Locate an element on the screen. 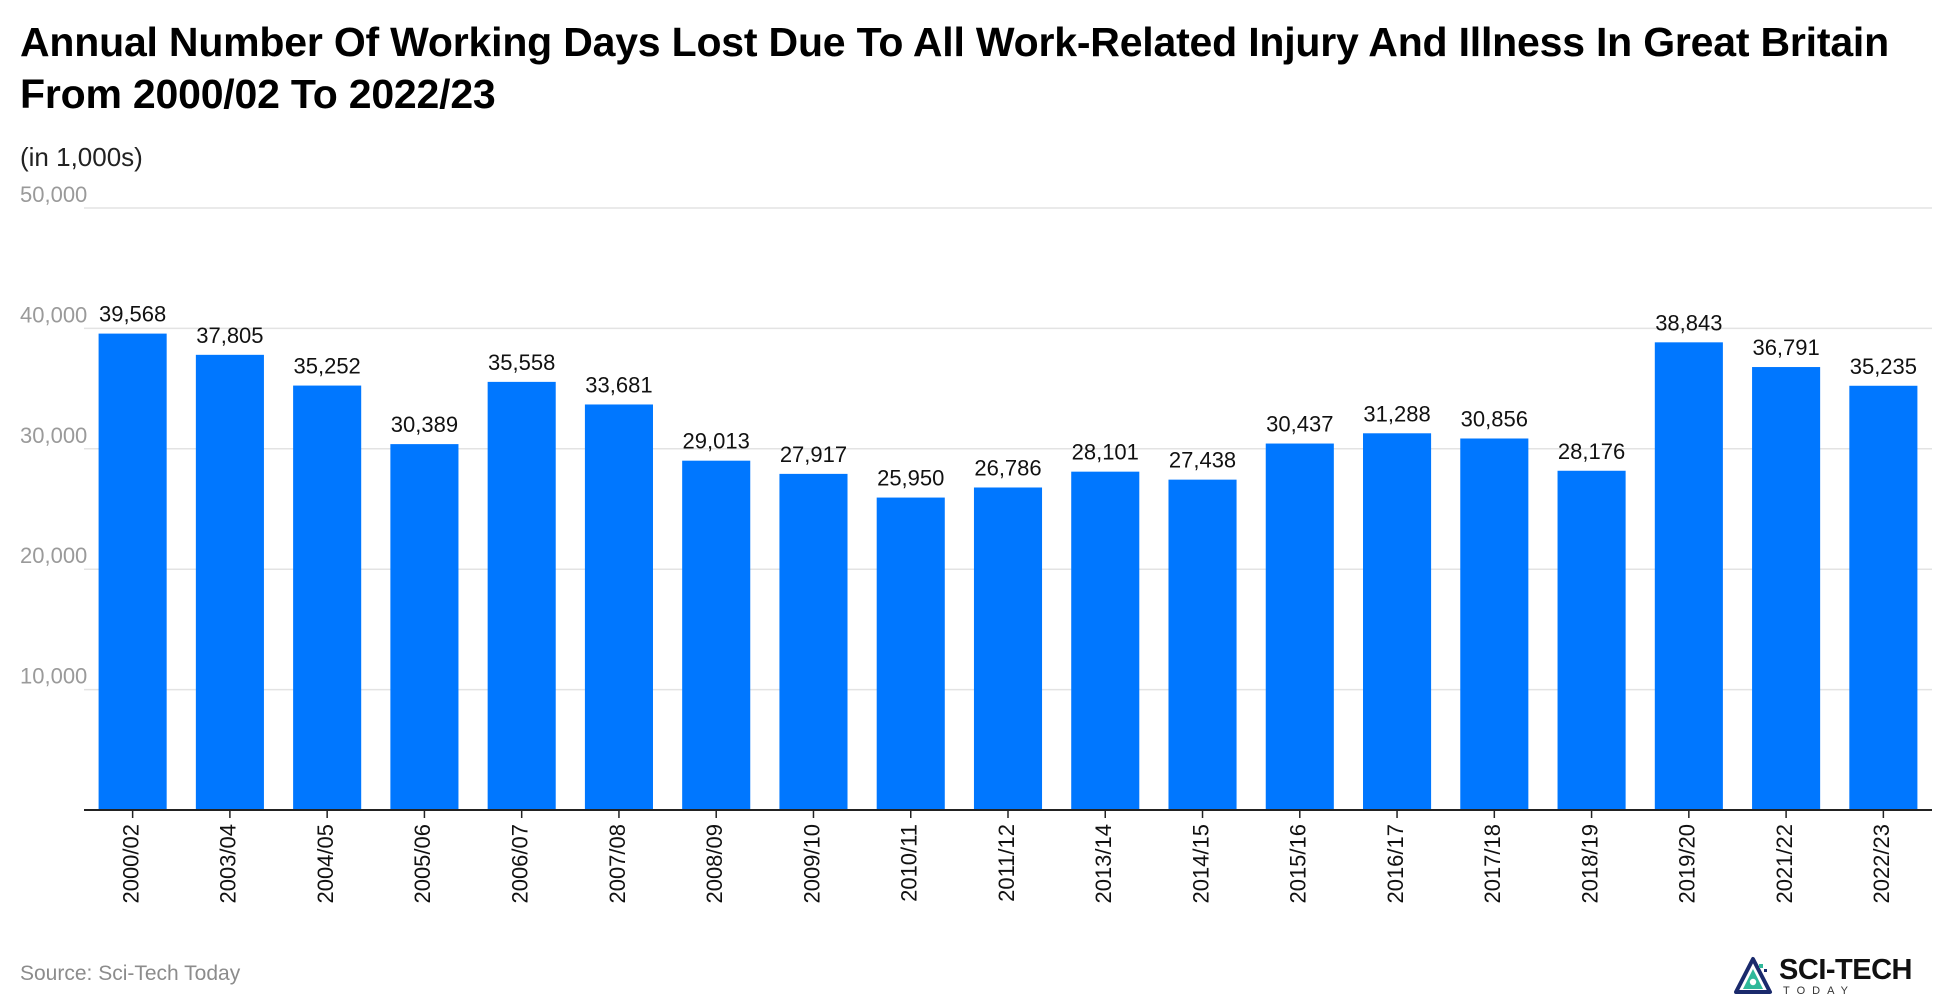 The height and width of the screenshot is (1006, 1952). x-tick-label: 2004/05 is located at coordinates (325, 864).